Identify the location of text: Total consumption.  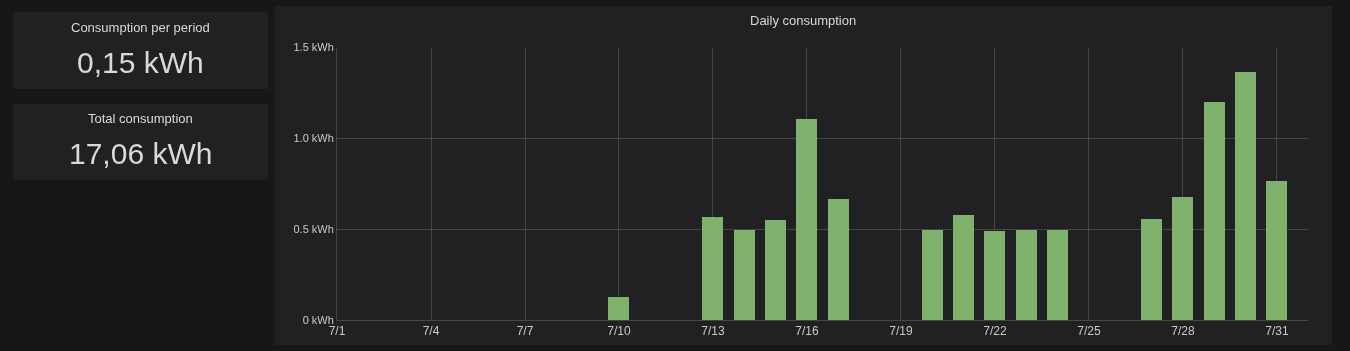
(140, 118).